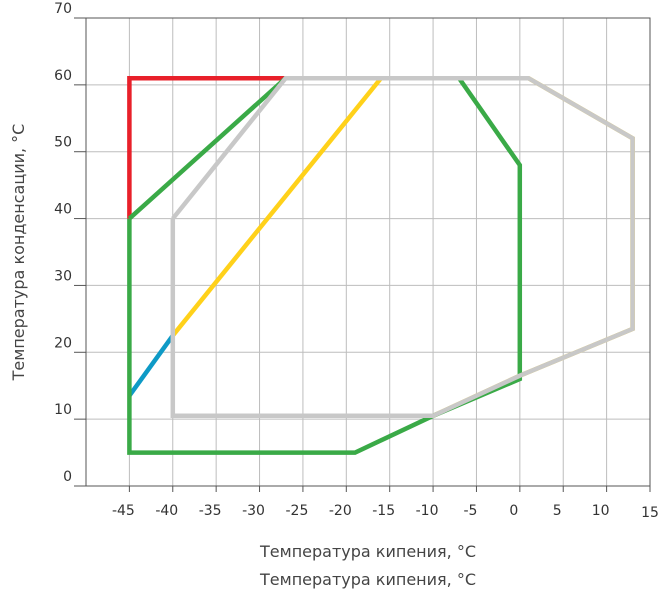  What do you see at coordinates (601, 511) in the screenshot?
I see `x-tick-label: 10` at bounding box center [601, 511].